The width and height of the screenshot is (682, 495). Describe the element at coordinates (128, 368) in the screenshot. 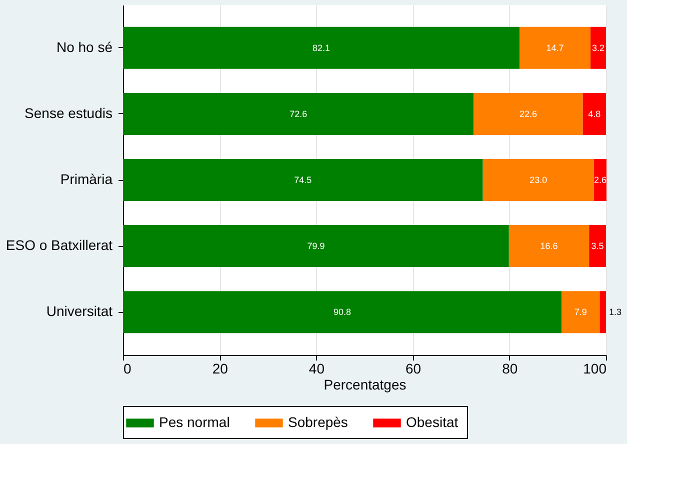

I see `x-tick-label: 0` at that location.